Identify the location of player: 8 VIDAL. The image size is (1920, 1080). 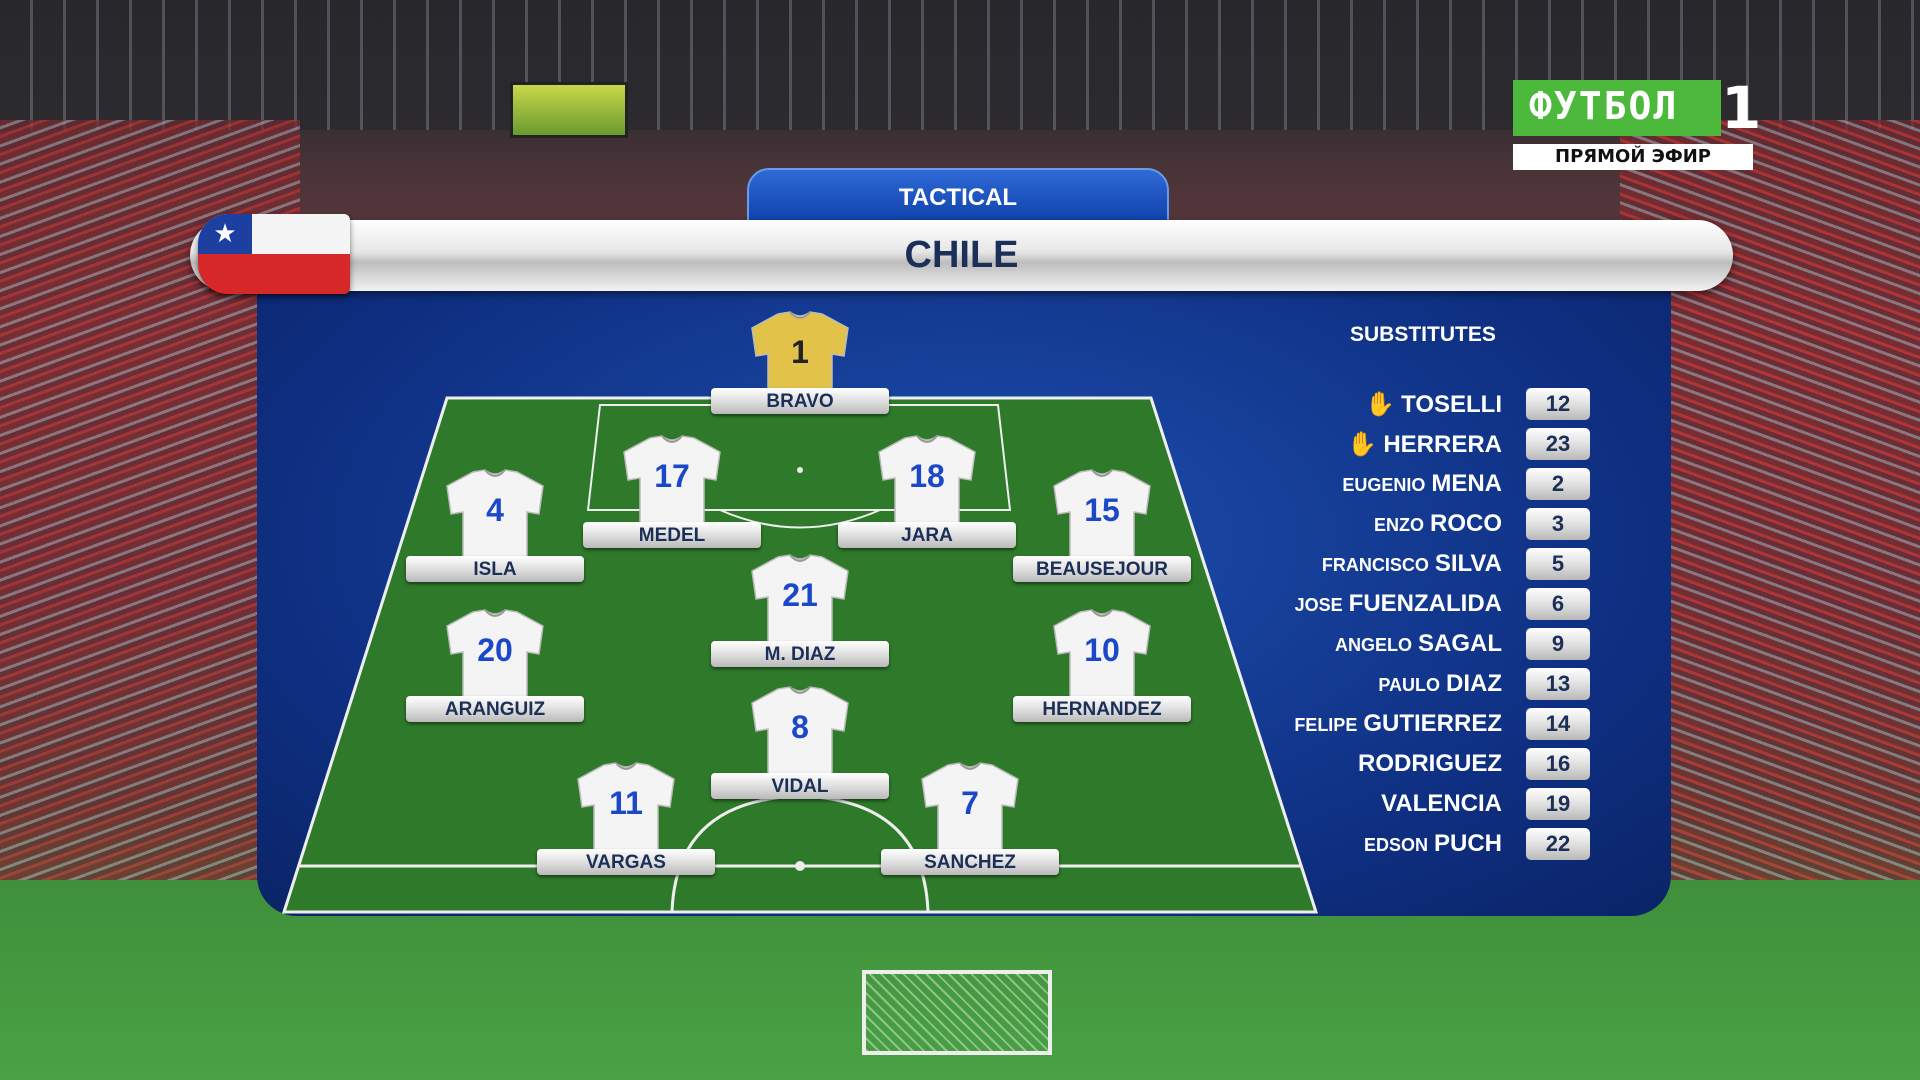
(800, 742).